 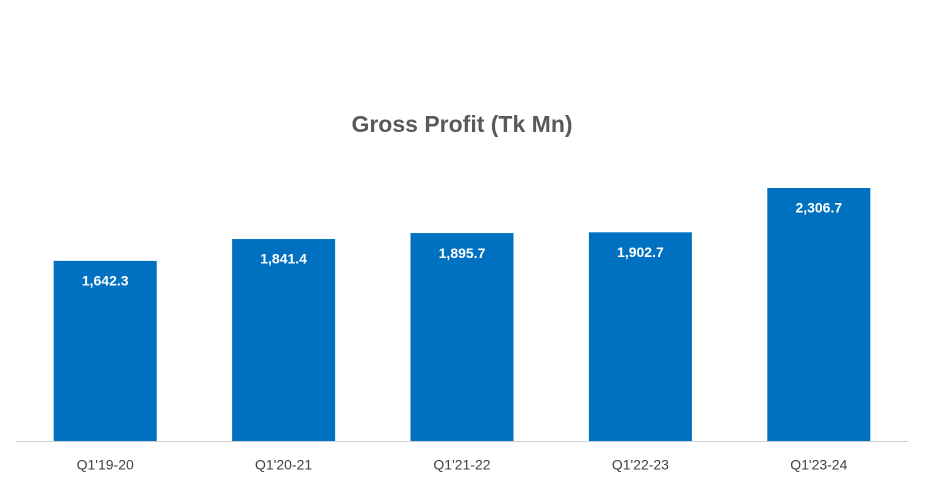 I want to click on value-label: 1,895.7, so click(x=462, y=253).